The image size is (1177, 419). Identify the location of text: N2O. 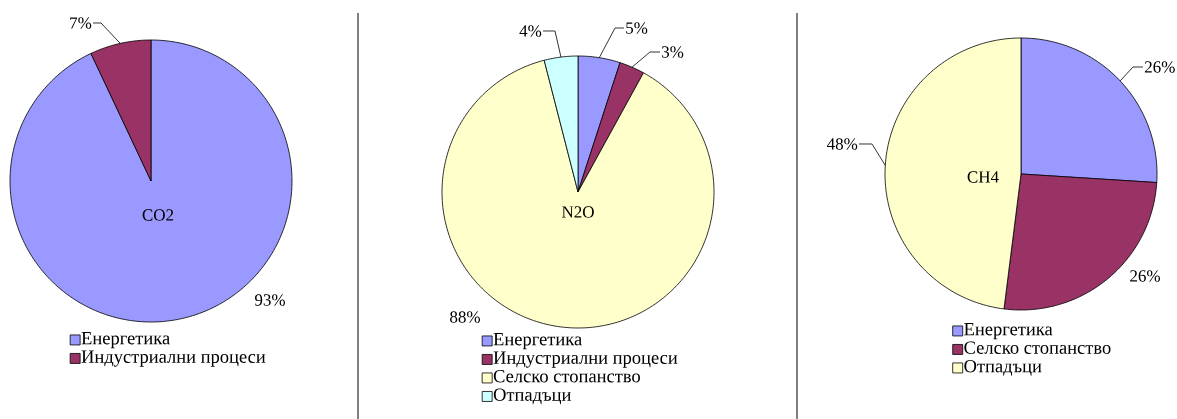
(577, 212).